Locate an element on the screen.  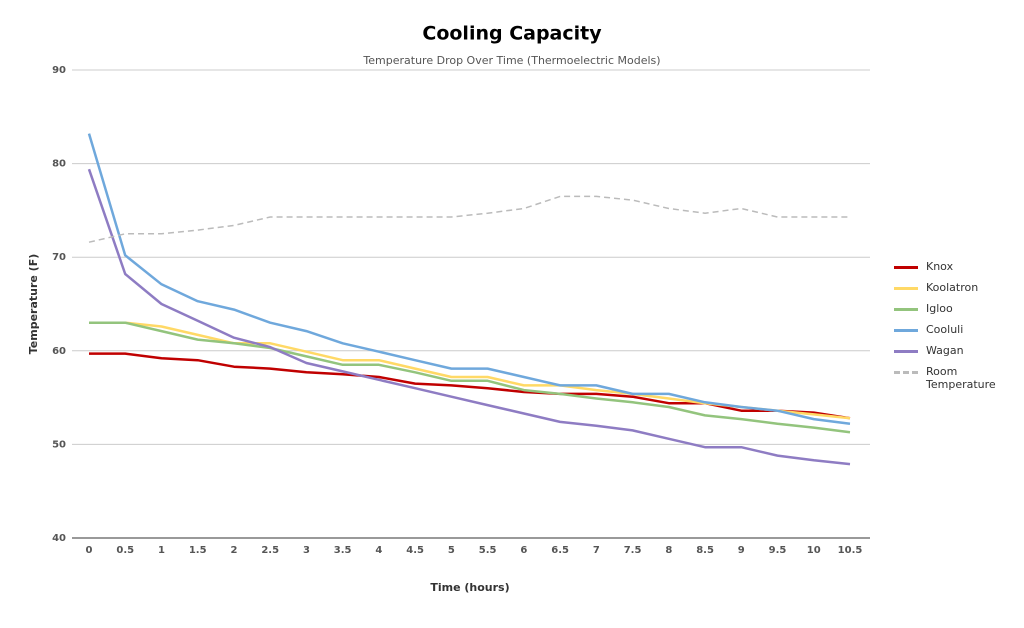
legend-item: Koolatron is located at coordinates (949, 287).